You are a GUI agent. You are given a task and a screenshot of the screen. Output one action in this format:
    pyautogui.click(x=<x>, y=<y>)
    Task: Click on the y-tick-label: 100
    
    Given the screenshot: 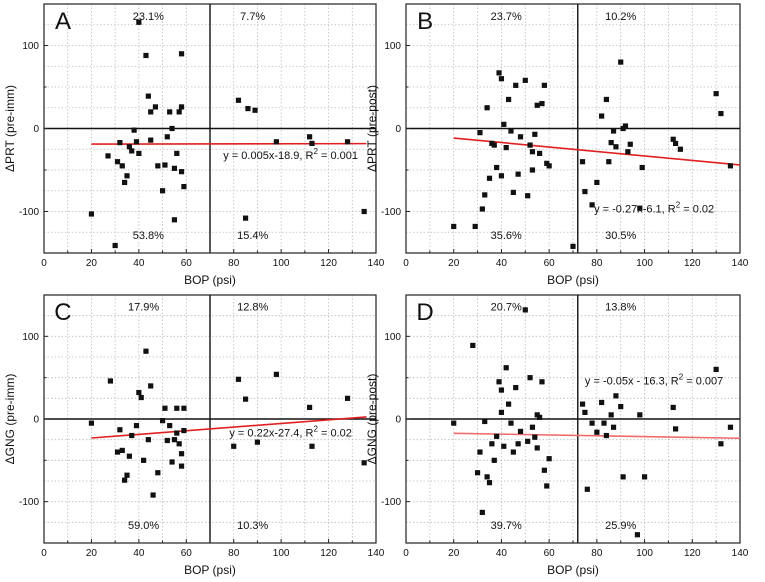 What is the action you would take?
    pyautogui.click(x=392, y=46)
    